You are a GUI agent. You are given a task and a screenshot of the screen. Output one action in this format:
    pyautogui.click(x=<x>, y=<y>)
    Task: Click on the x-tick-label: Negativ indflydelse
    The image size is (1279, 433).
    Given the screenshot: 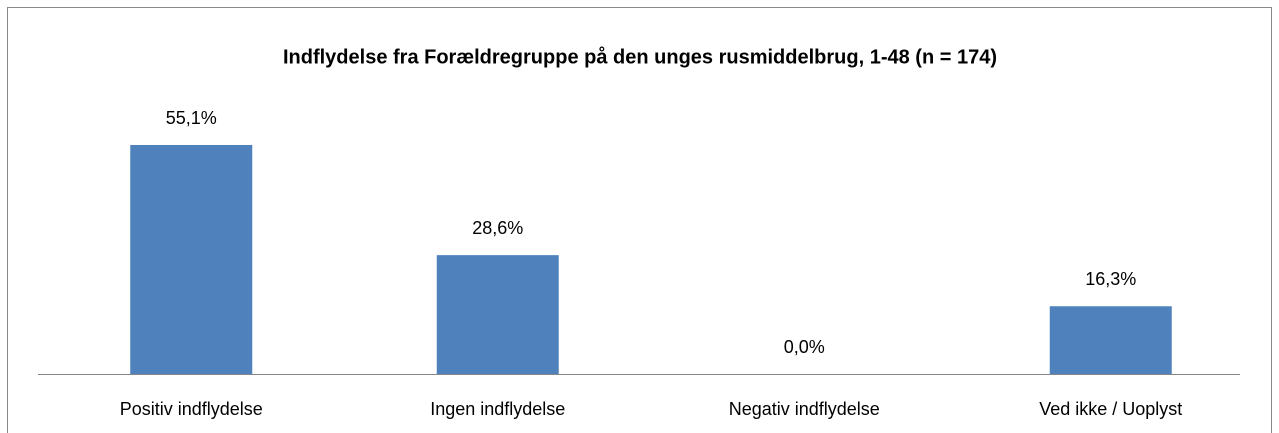 What is the action you would take?
    pyautogui.click(x=804, y=409)
    